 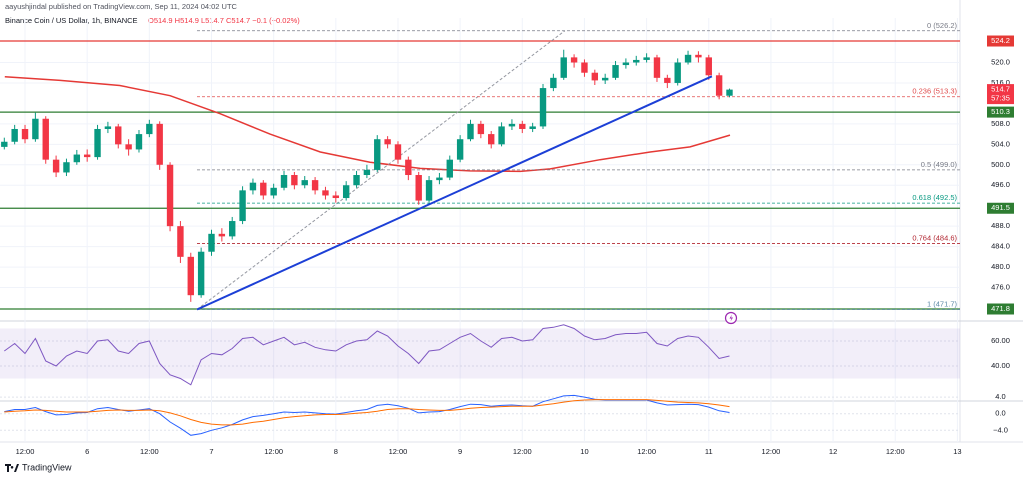 I want to click on price-tag-label: 471.8, so click(x=1000, y=308).